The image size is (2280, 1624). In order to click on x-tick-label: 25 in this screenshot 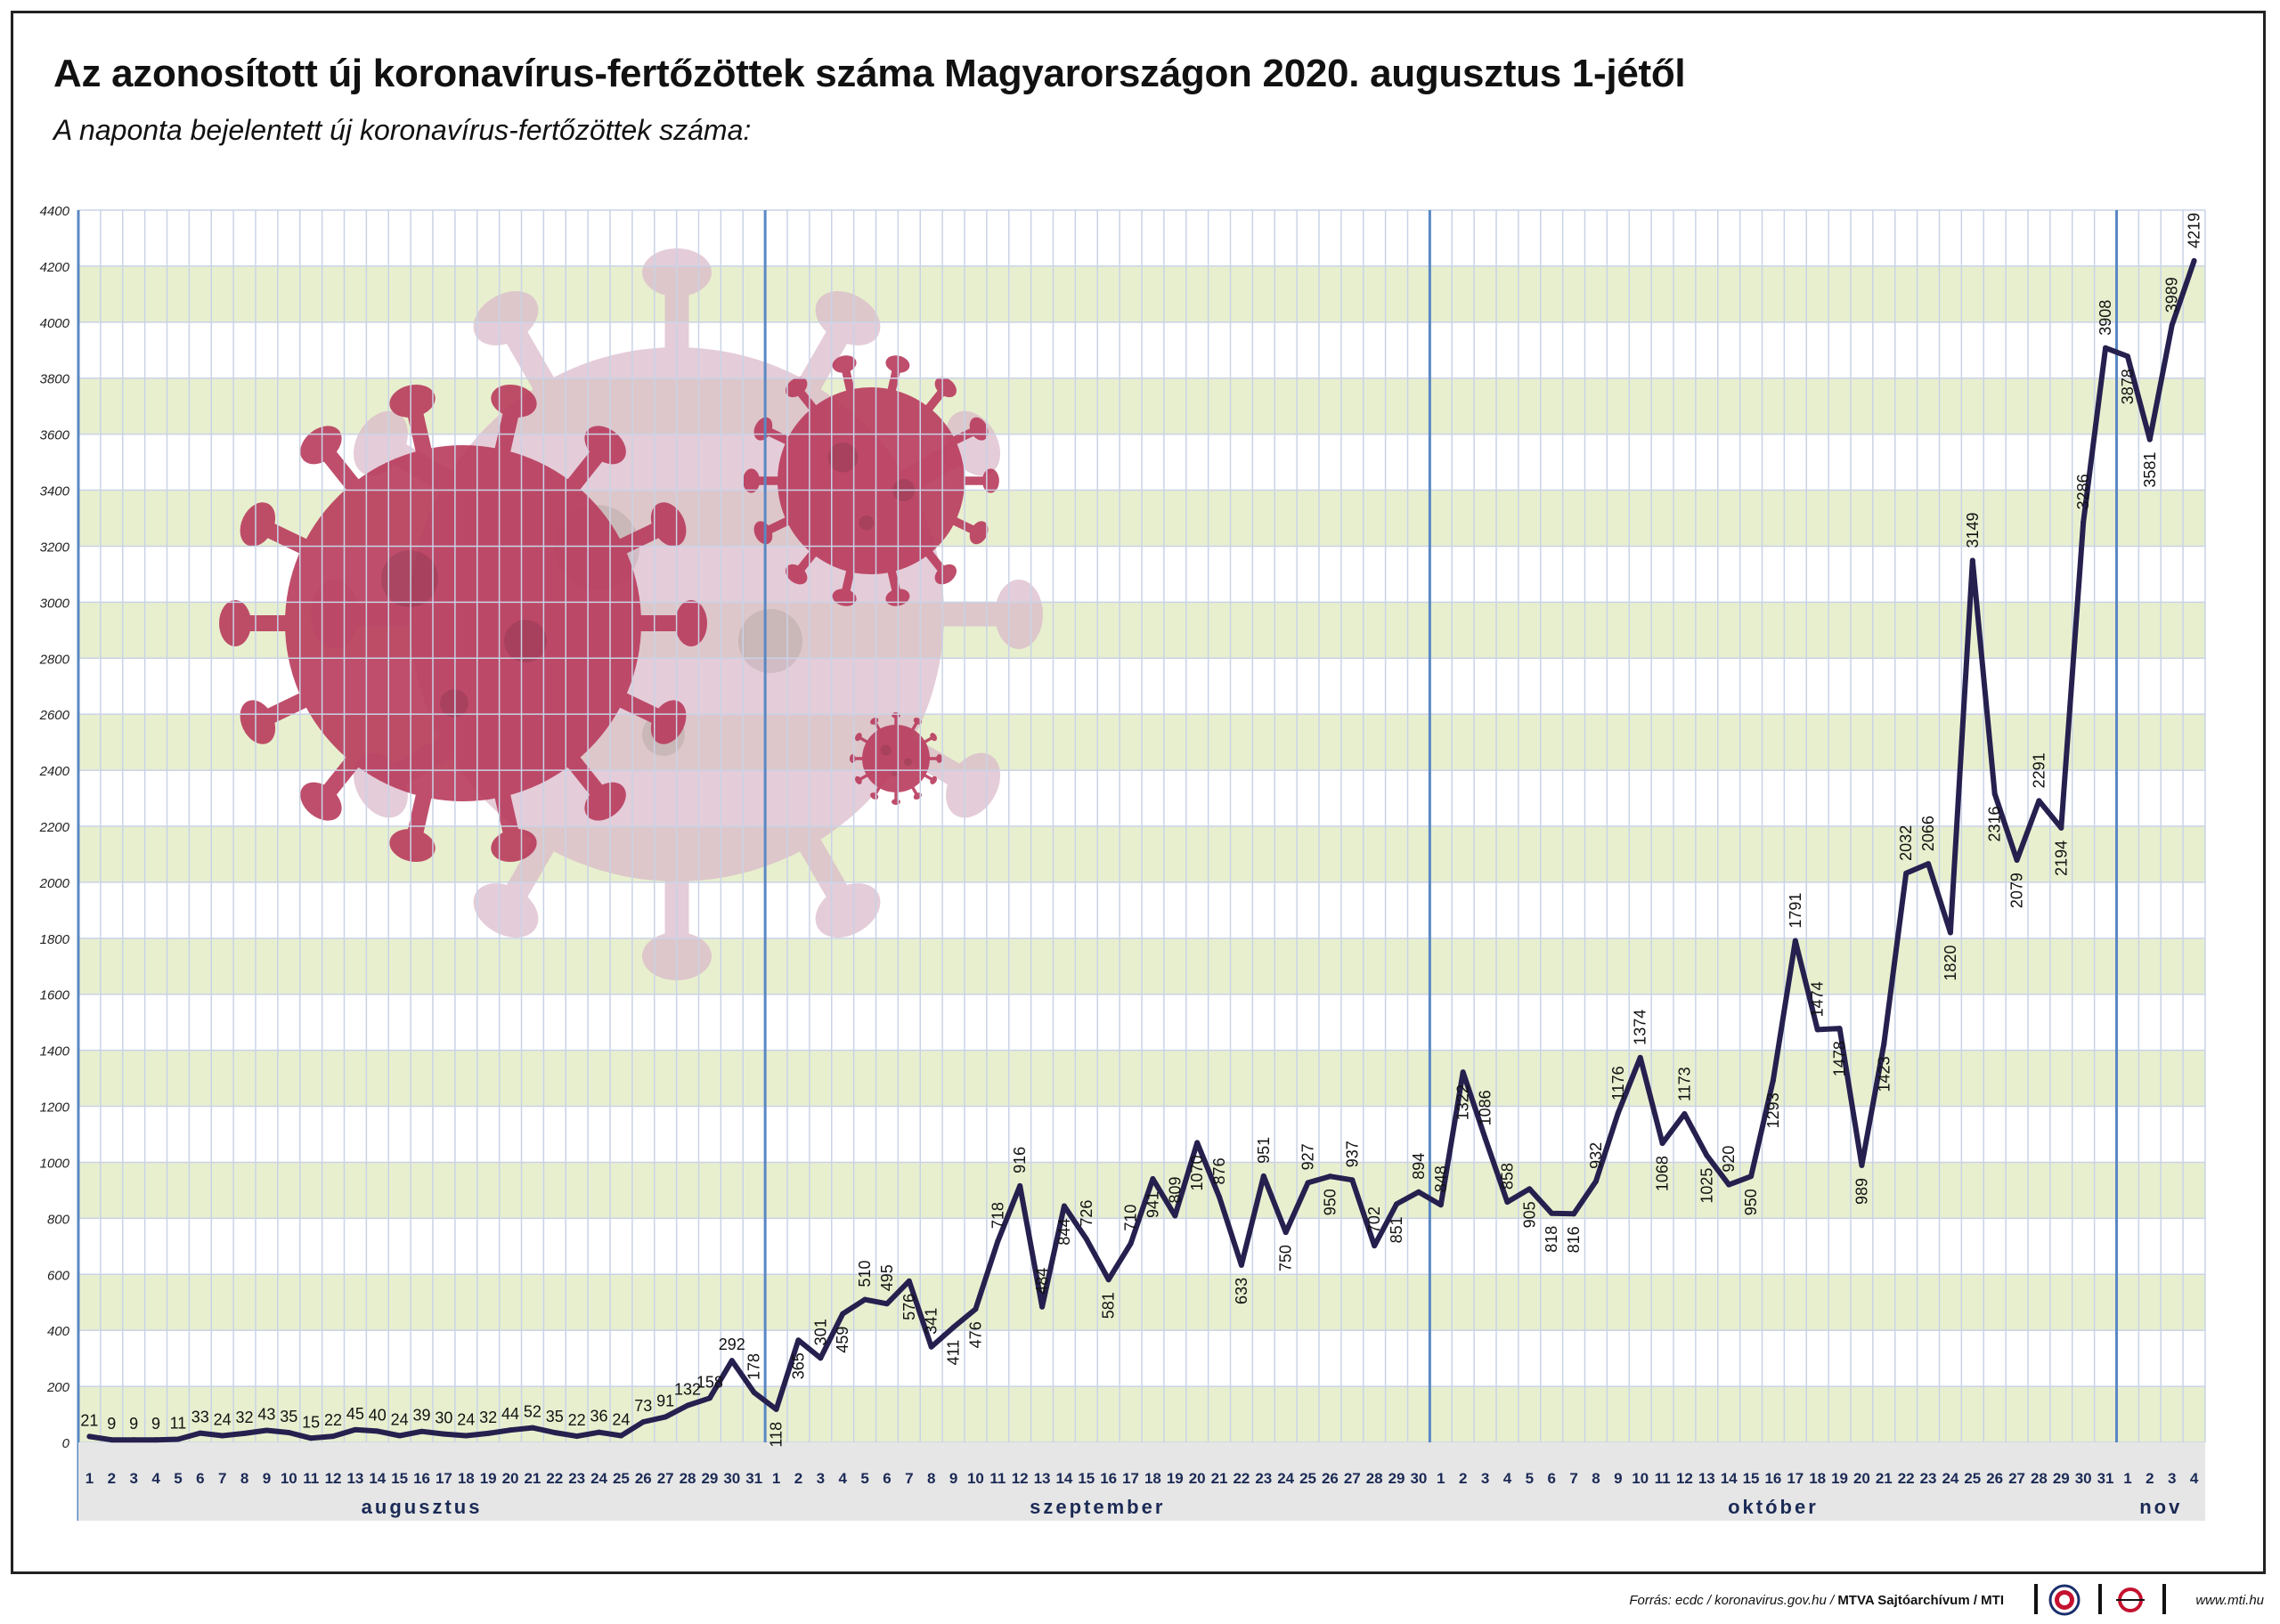, I will do `click(1972, 1478)`.